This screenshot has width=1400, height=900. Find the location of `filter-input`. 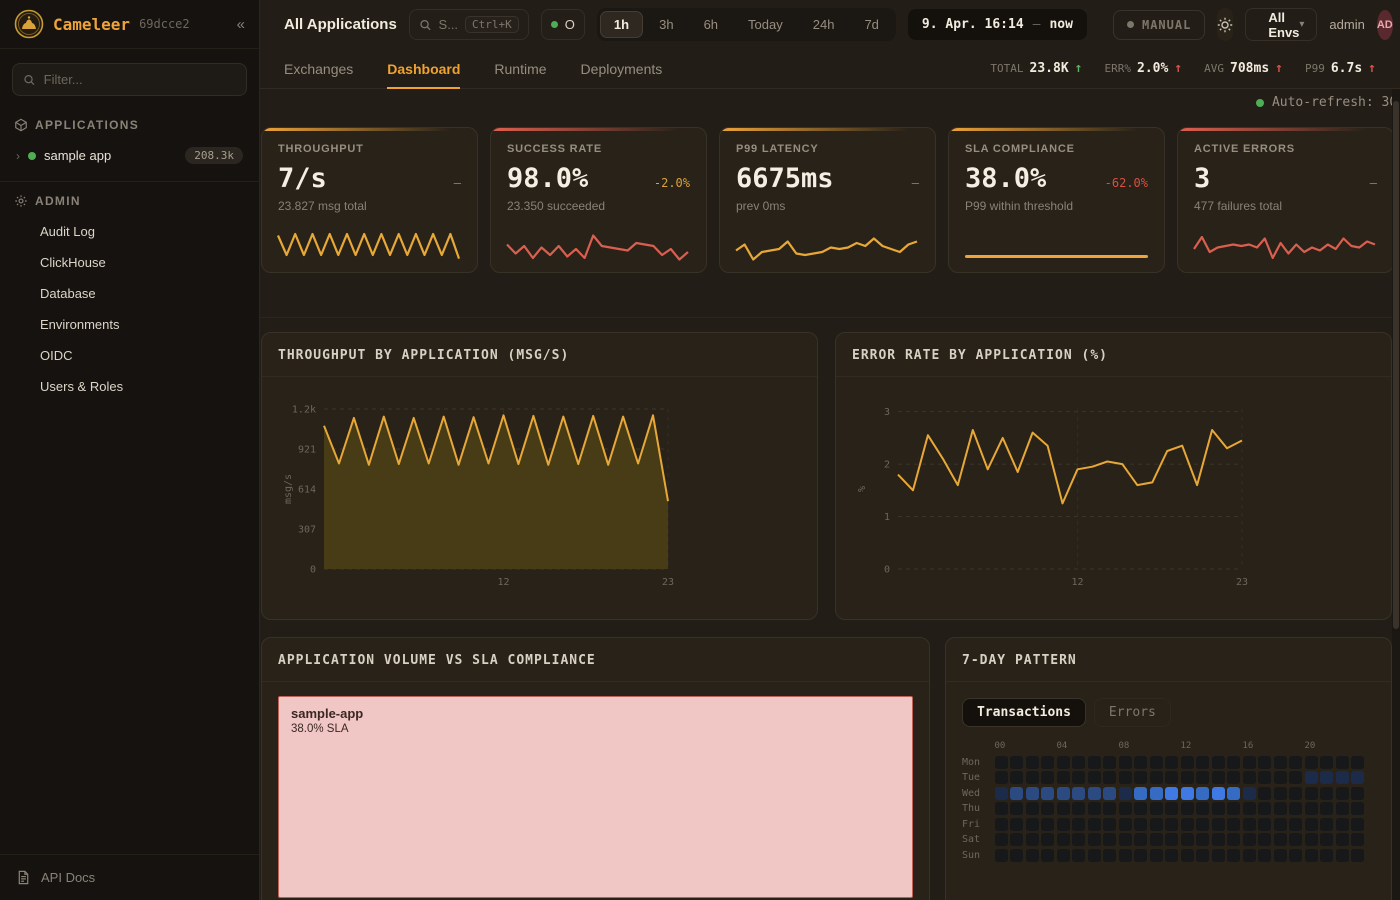

filter-input is located at coordinates (139, 79).